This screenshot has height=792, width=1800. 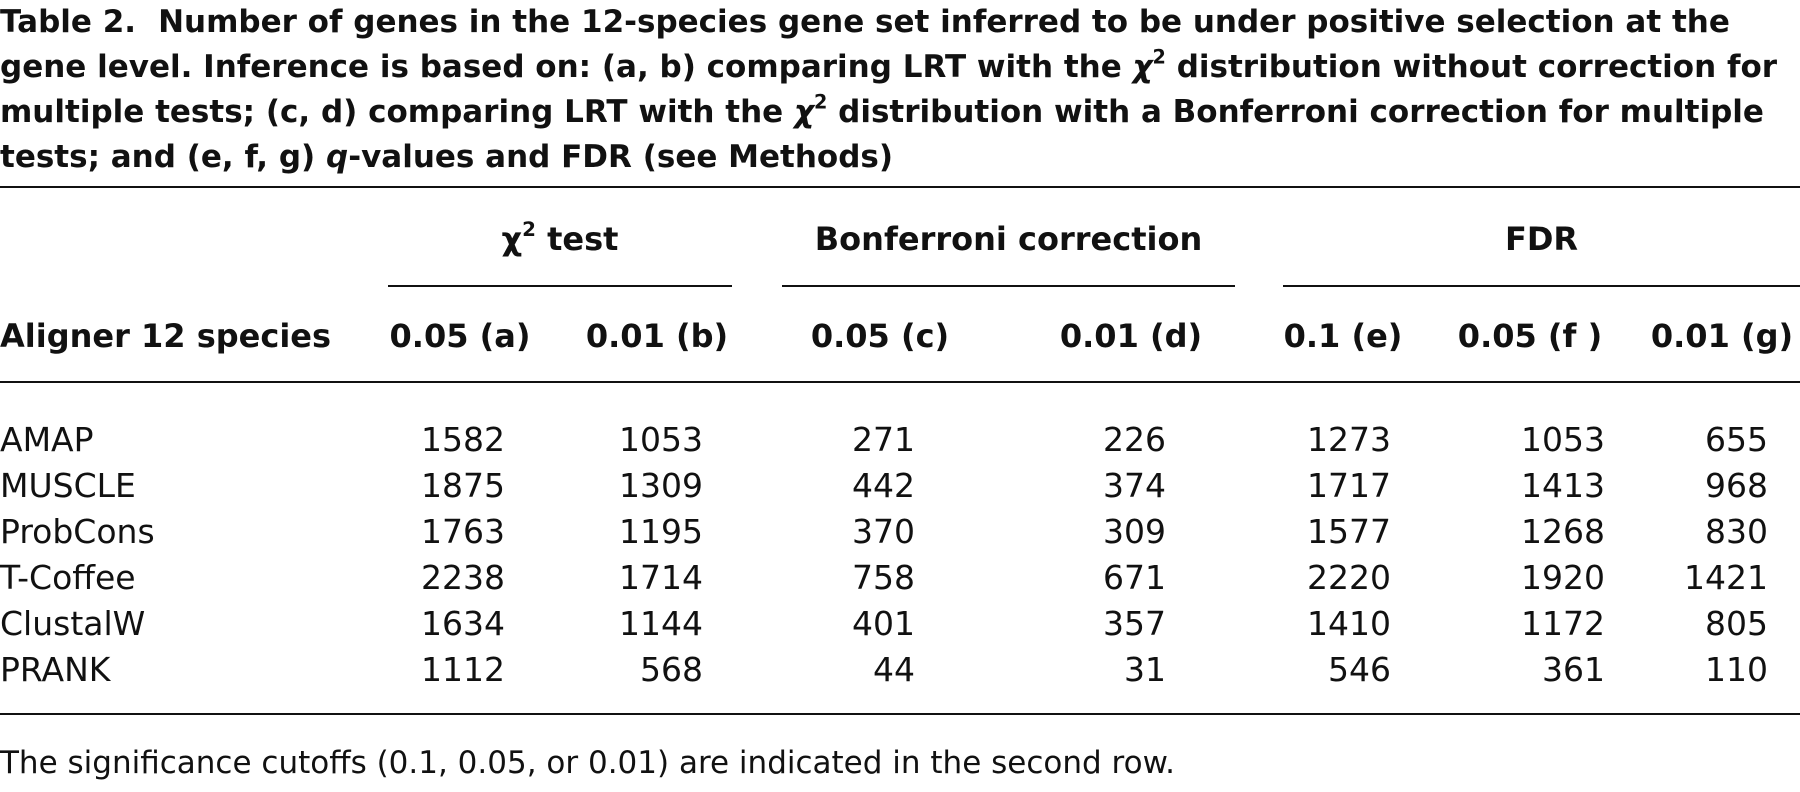 What do you see at coordinates (1736, 485) in the screenshot?
I see `table-cell: 968` at bounding box center [1736, 485].